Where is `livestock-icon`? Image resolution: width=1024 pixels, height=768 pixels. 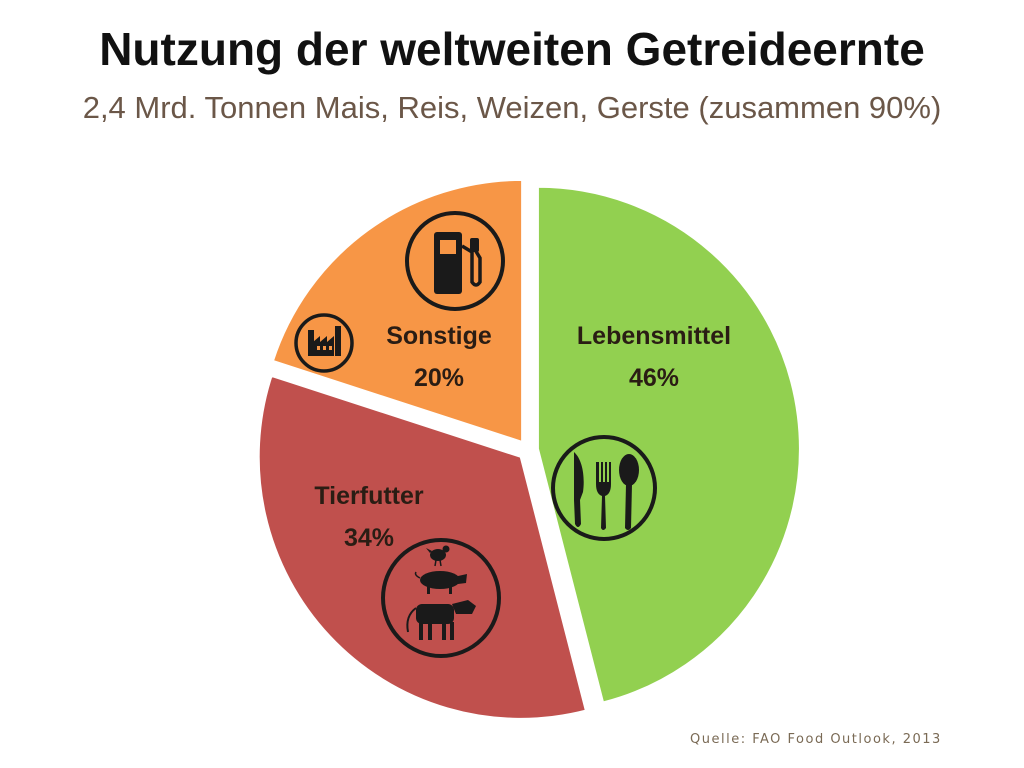
livestock-icon is located at coordinates (441, 598).